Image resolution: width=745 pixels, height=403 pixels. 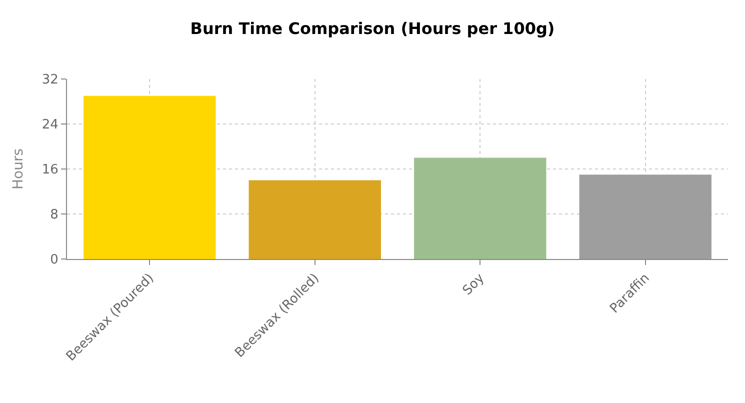 I want to click on y-tick-label: 16, so click(x=50, y=170).